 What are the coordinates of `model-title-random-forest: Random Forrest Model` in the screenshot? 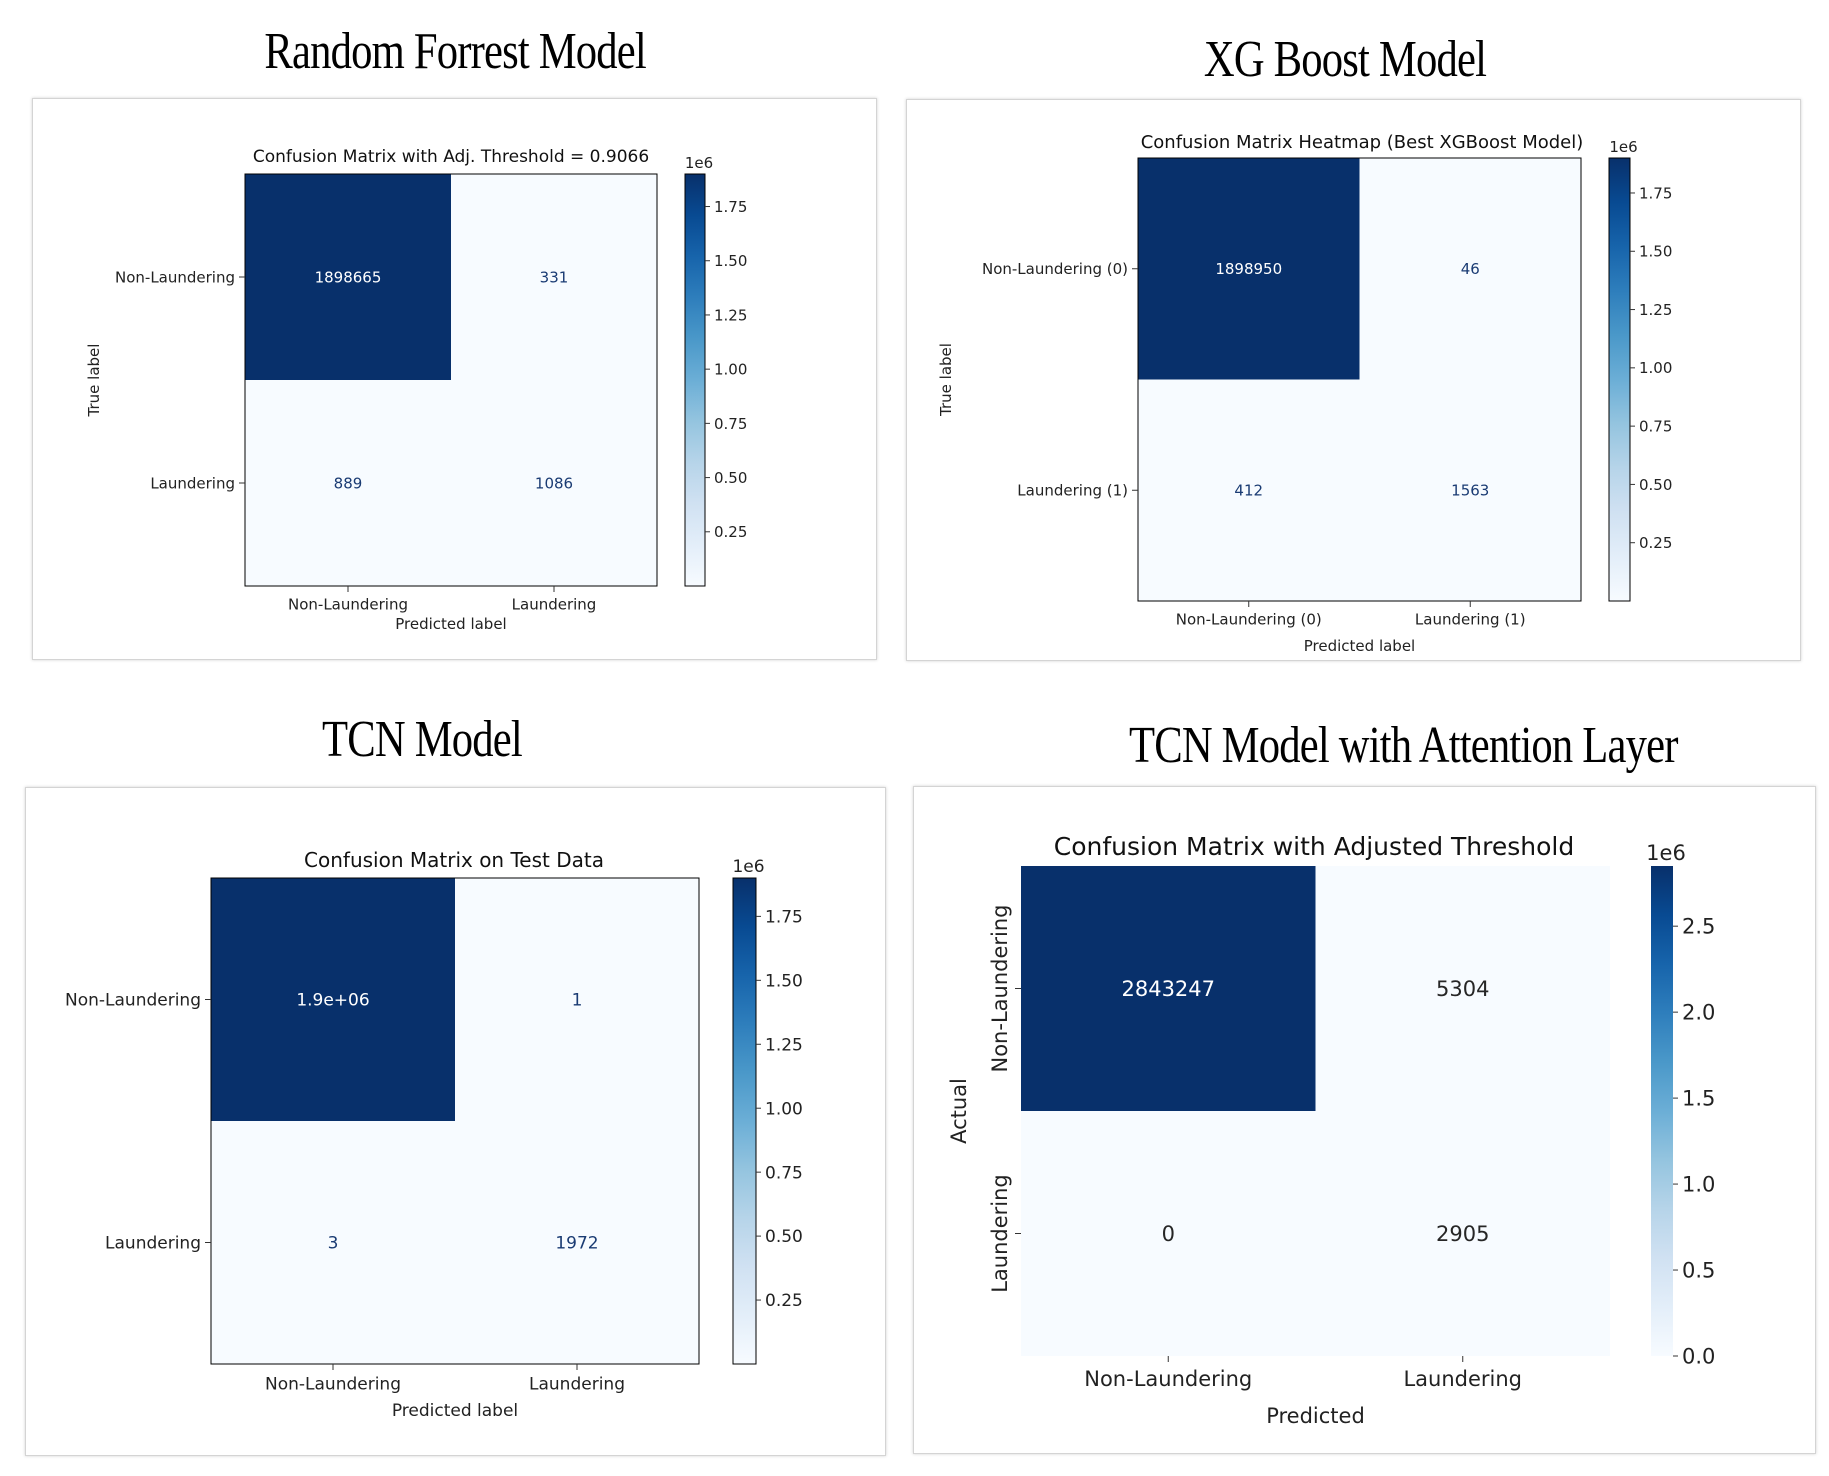 It's located at (455, 51).